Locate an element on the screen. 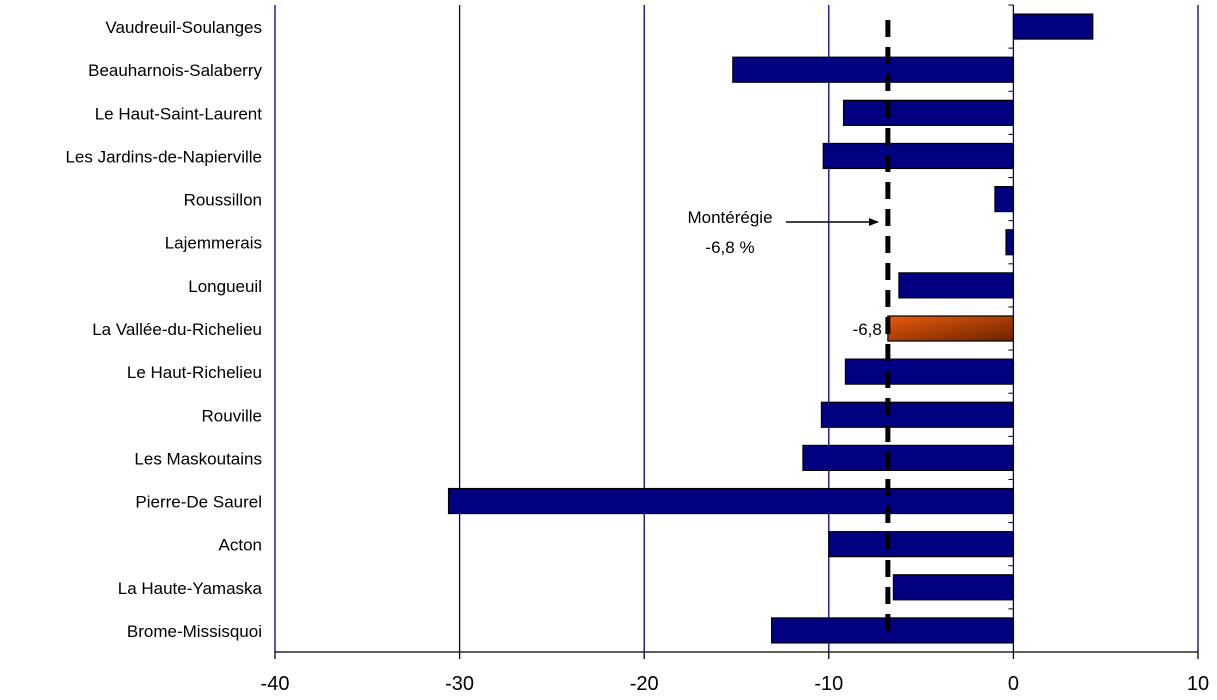 This screenshot has height=700, width=1217. x-tick-label: -40 is located at coordinates (275, 684).